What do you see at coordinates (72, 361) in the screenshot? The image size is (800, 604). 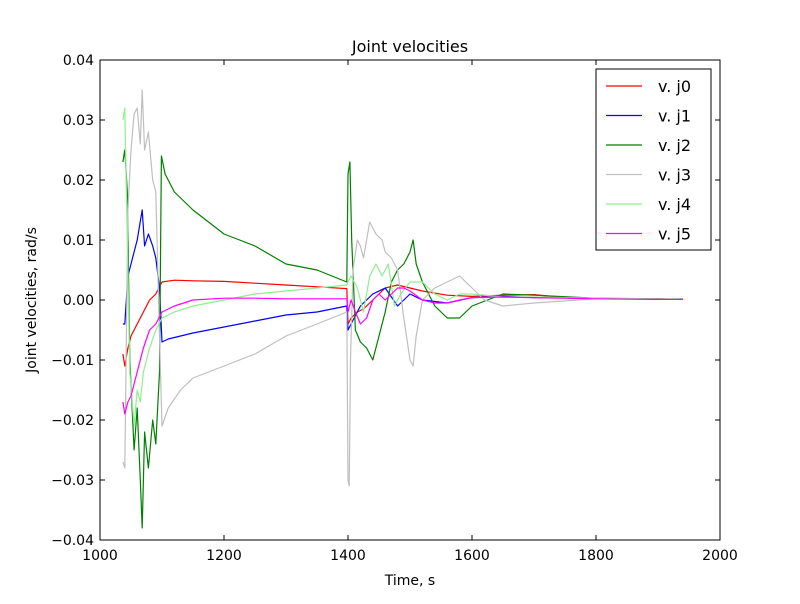 I see `y-tick-label: −0.01` at bounding box center [72, 361].